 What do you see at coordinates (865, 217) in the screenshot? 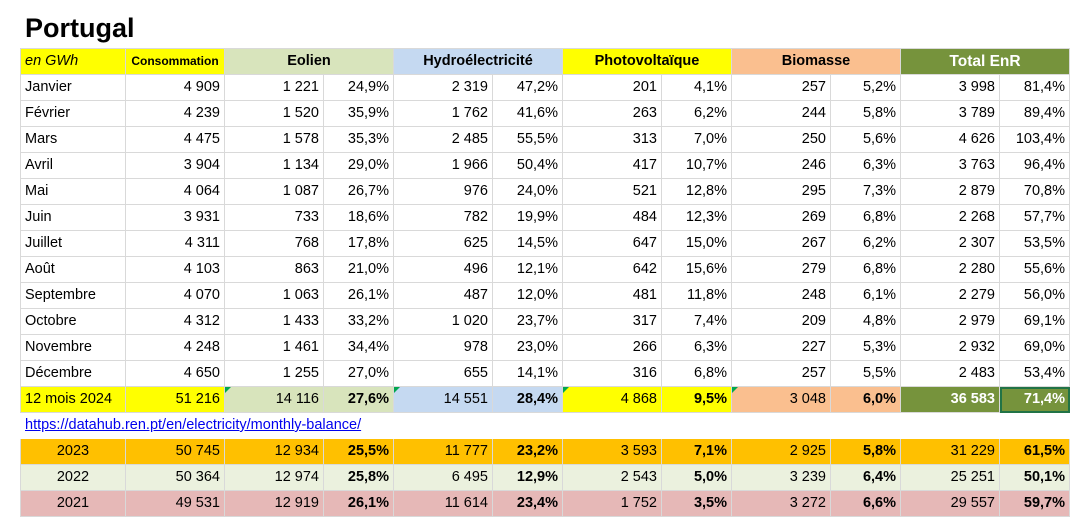
I see `cell-bio-pct: 6,8%` at bounding box center [865, 217].